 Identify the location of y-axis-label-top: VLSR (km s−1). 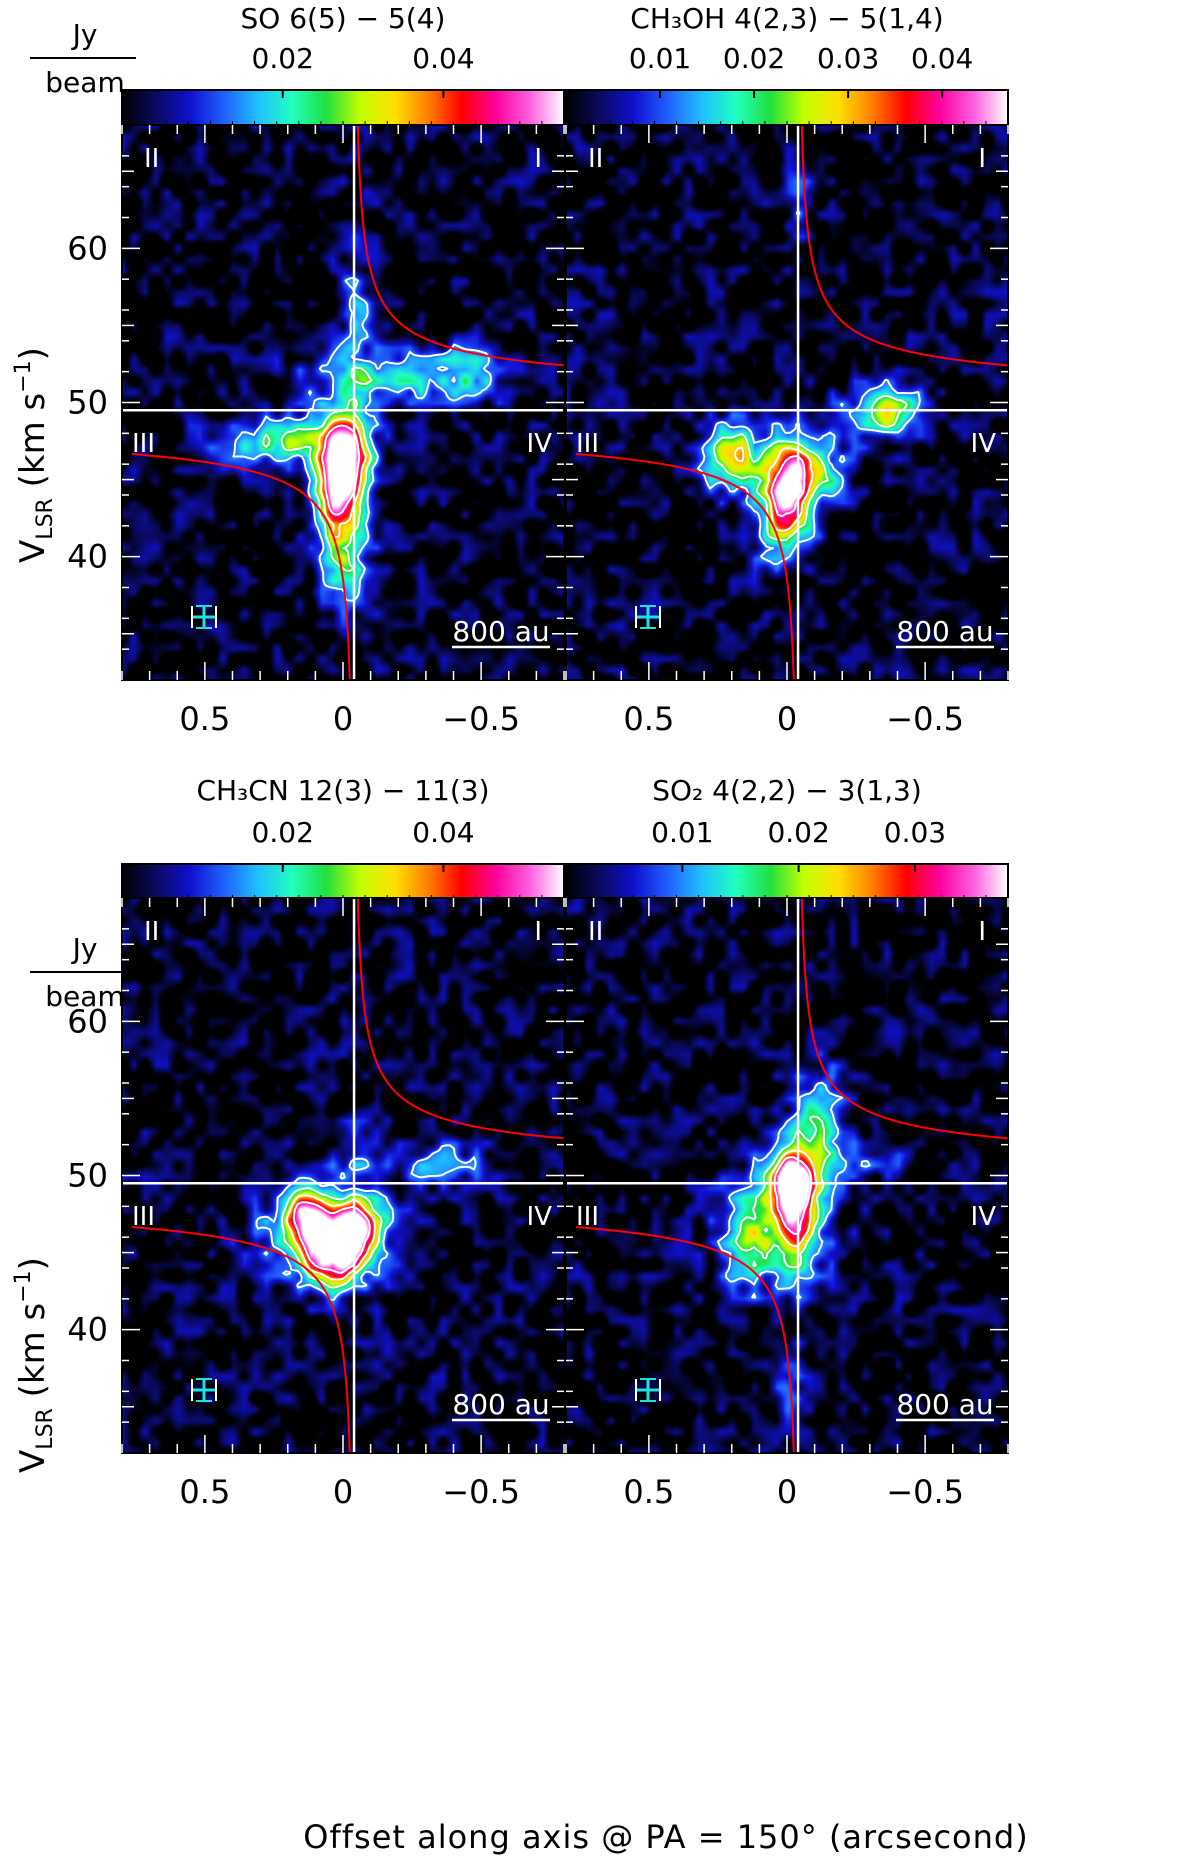
(34, 455).